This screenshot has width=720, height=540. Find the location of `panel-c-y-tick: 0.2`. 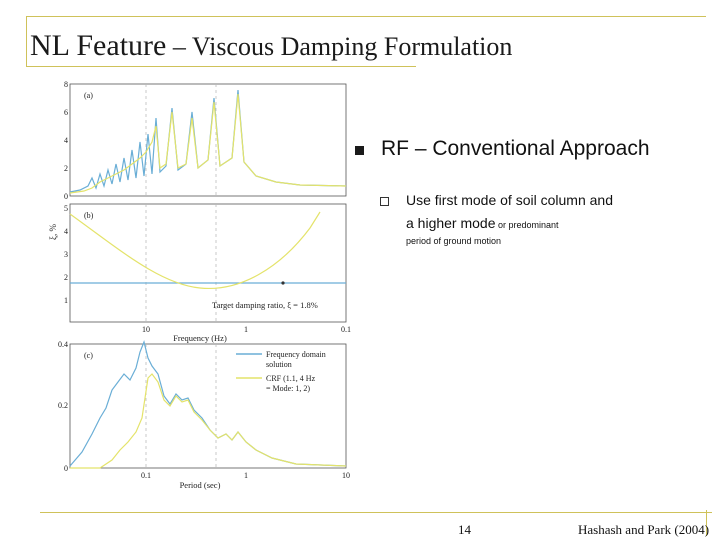

panel-c-y-tick: 0.2 is located at coordinates (63, 405).